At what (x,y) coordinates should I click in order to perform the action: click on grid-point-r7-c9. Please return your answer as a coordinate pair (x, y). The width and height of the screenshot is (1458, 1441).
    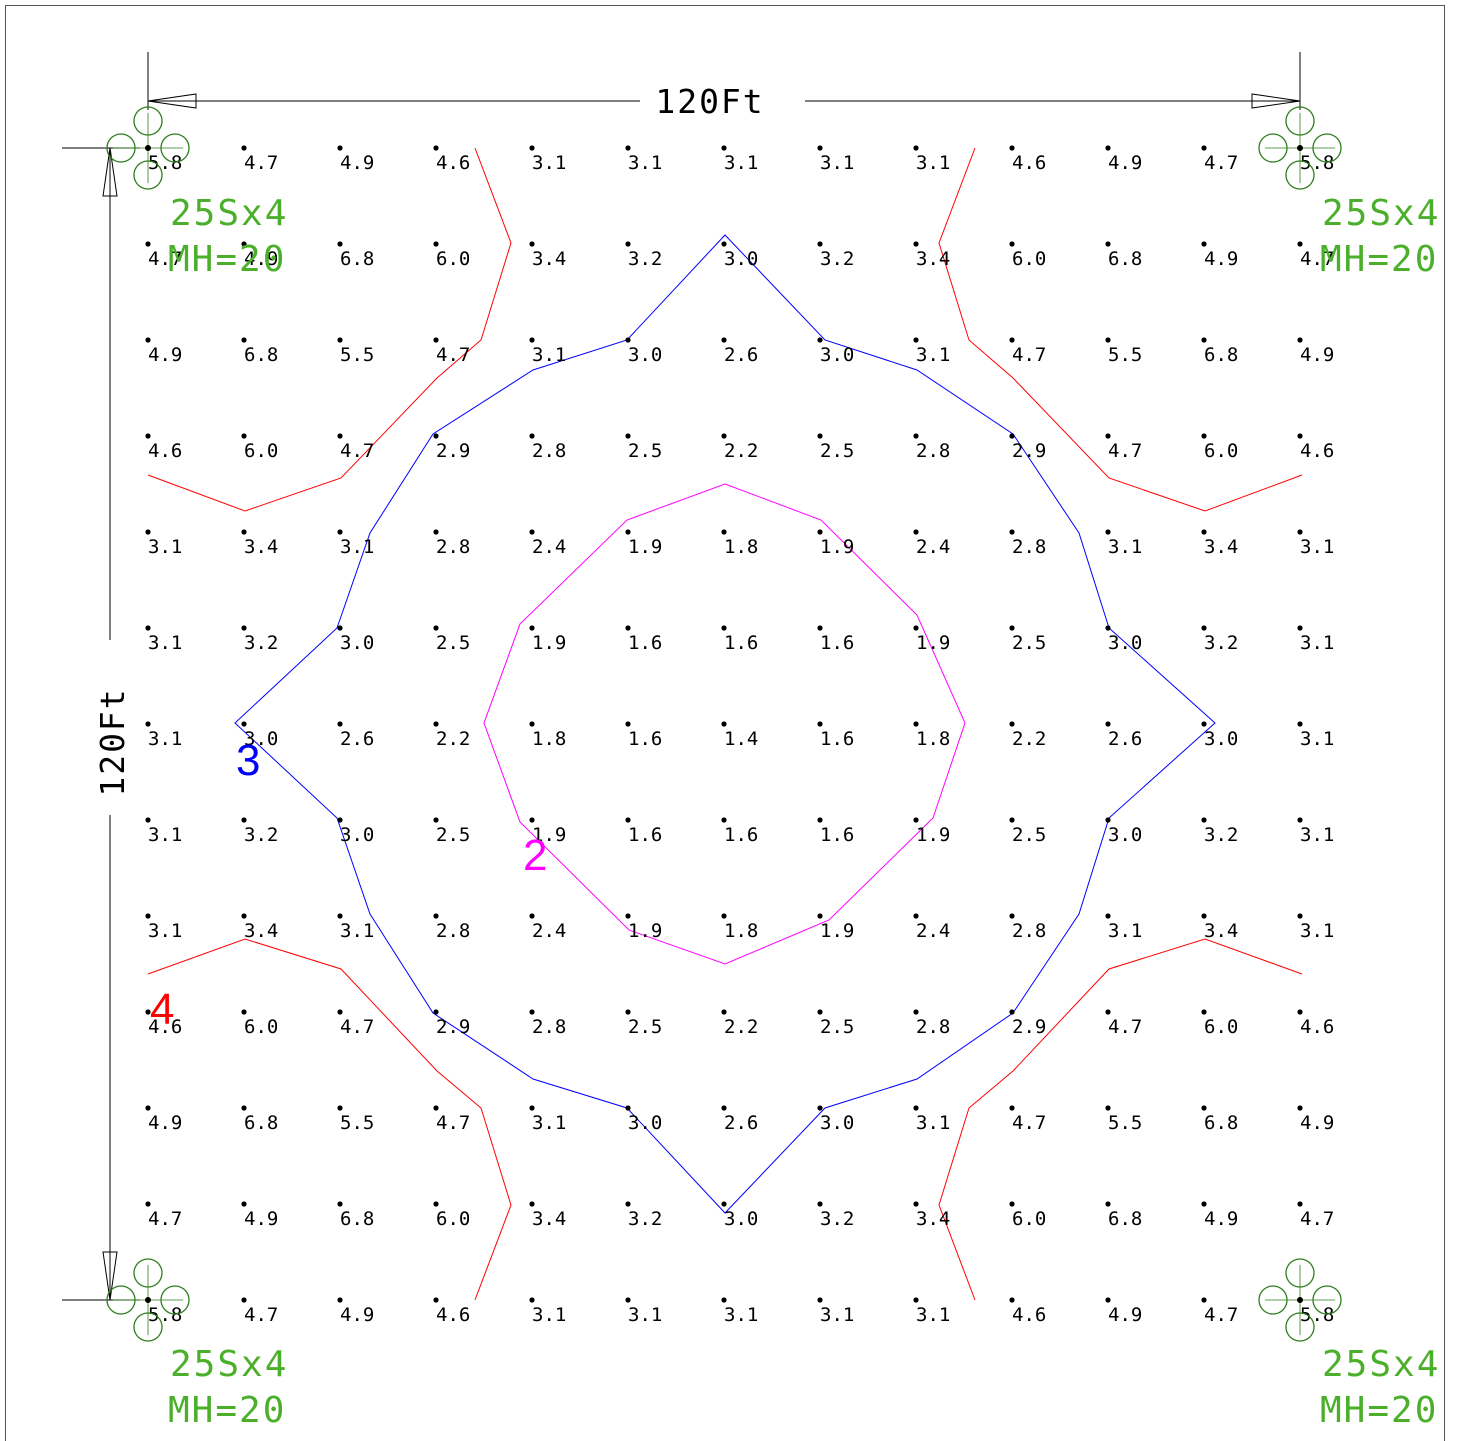
    Looking at the image, I should click on (1012, 820).